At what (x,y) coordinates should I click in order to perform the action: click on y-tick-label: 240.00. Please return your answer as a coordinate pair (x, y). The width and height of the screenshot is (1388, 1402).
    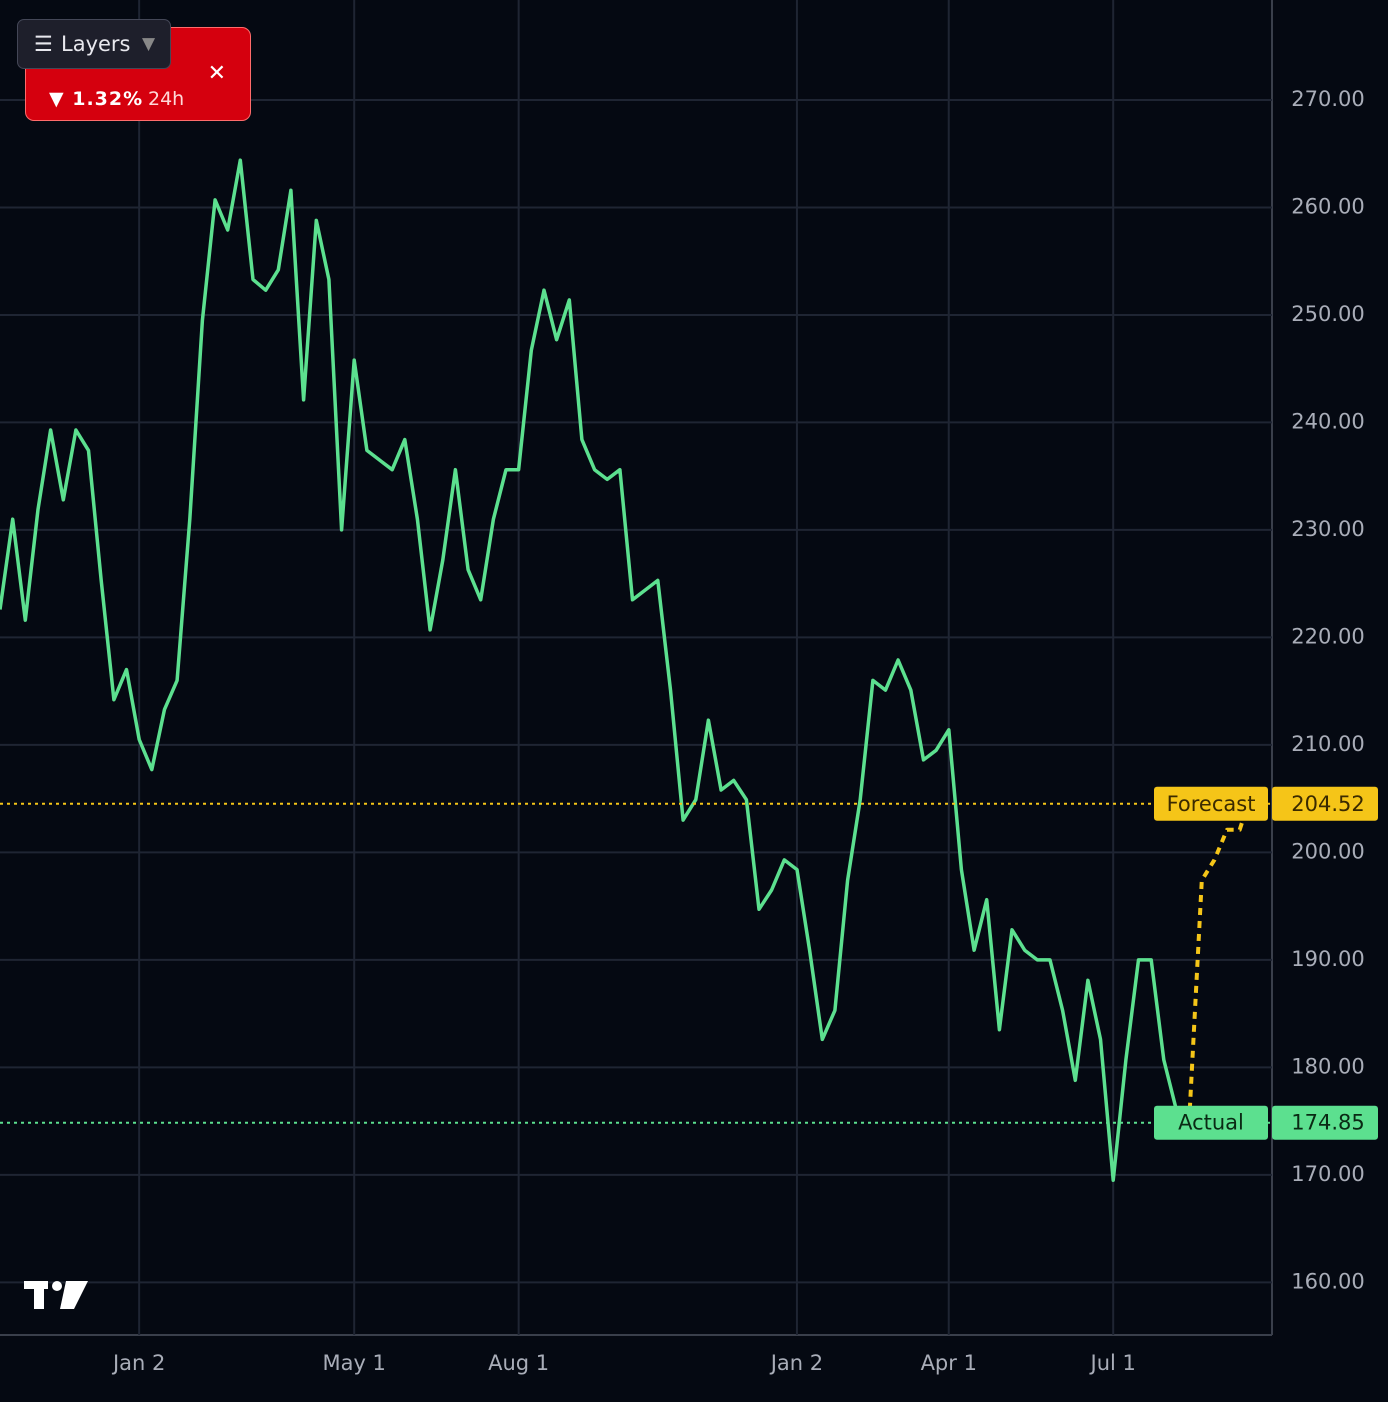
    Looking at the image, I should click on (1327, 421).